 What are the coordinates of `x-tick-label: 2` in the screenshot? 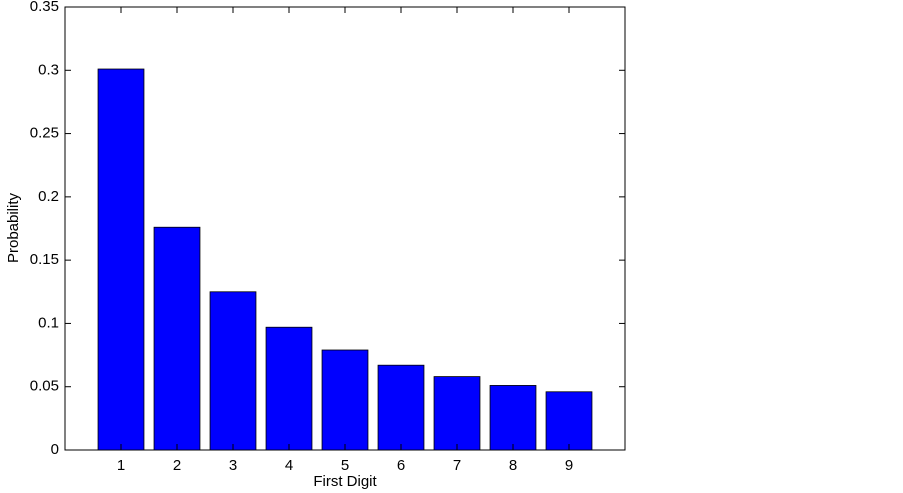 It's located at (177, 465).